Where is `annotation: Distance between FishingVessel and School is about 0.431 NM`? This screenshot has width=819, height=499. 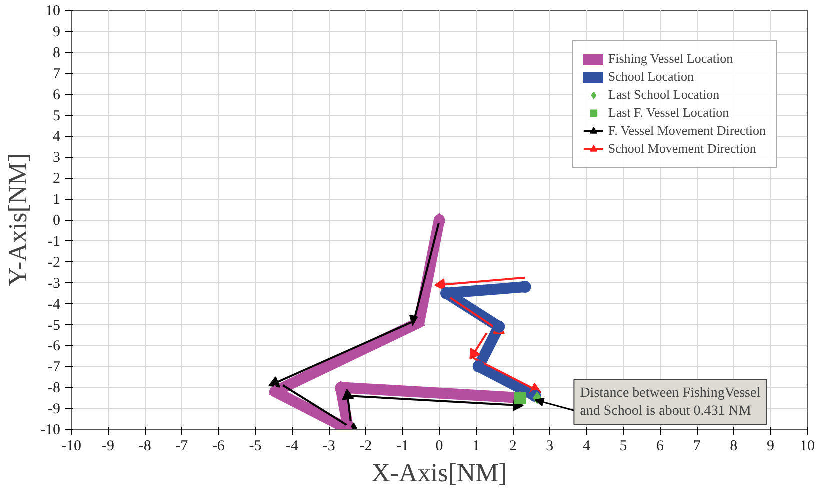 annotation: Distance between FishingVessel and School is about 0.431 NM is located at coordinates (670, 402).